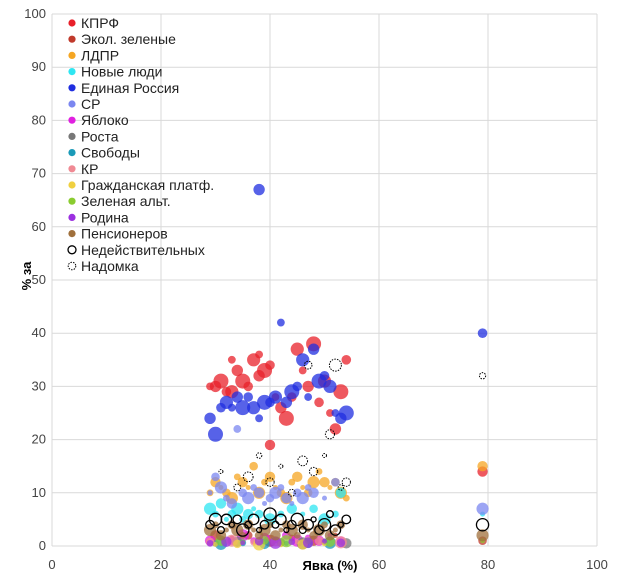 The image size is (618, 578). What do you see at coordinates (51, 564) in the screenshot?
I see `x-tick-label: 0` at bounding box center [51, 564].